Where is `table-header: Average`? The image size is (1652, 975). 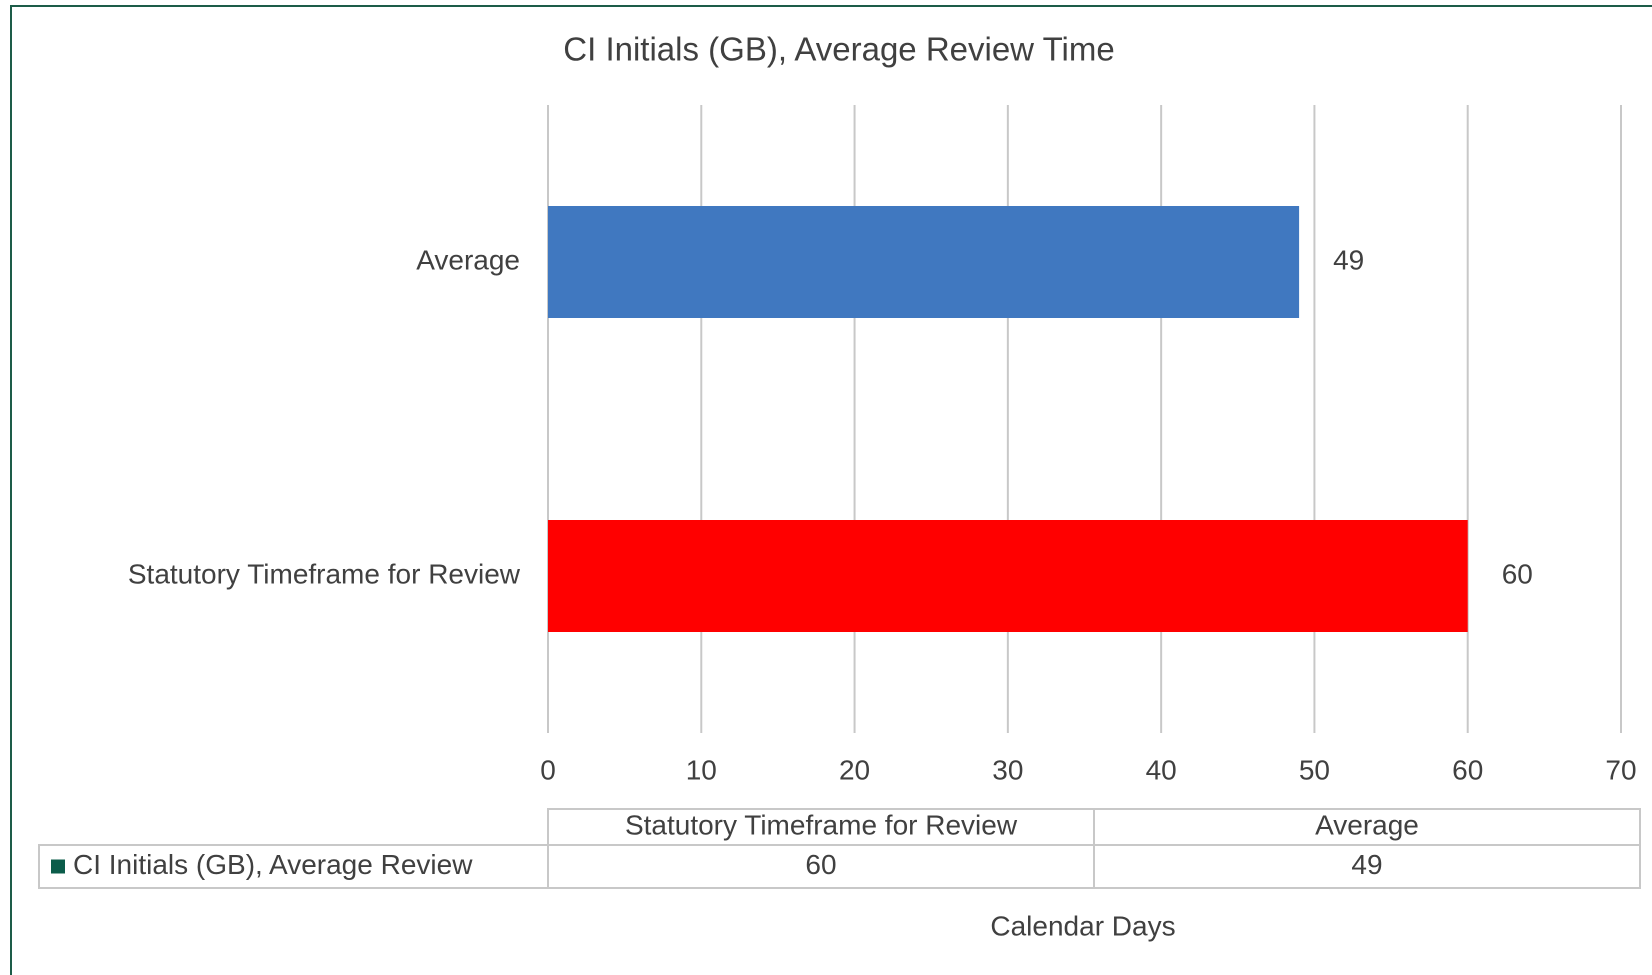
table-header: Average is located at coordinates (1367, 824).